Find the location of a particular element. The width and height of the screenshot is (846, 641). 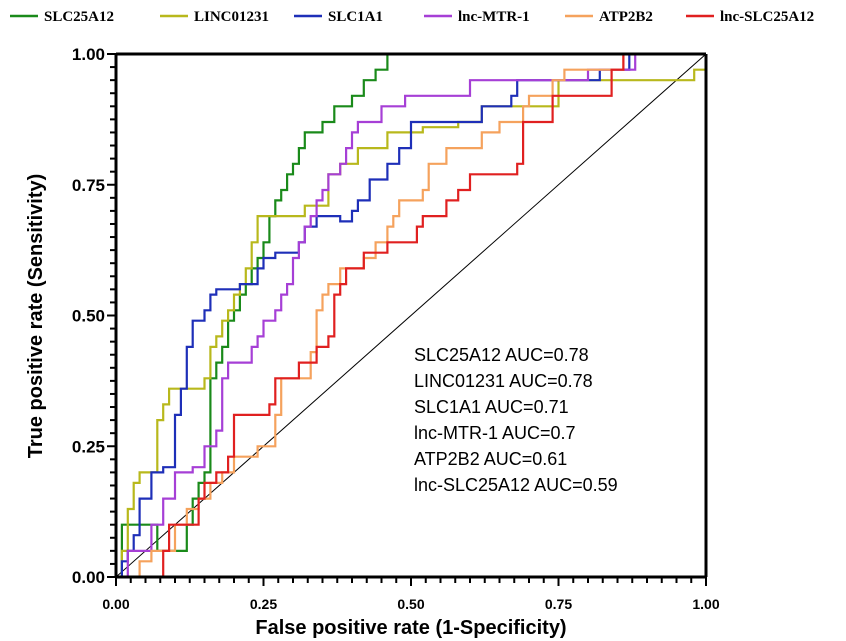

y-tick-label: 1.00 is located at coordinates (88, 54).